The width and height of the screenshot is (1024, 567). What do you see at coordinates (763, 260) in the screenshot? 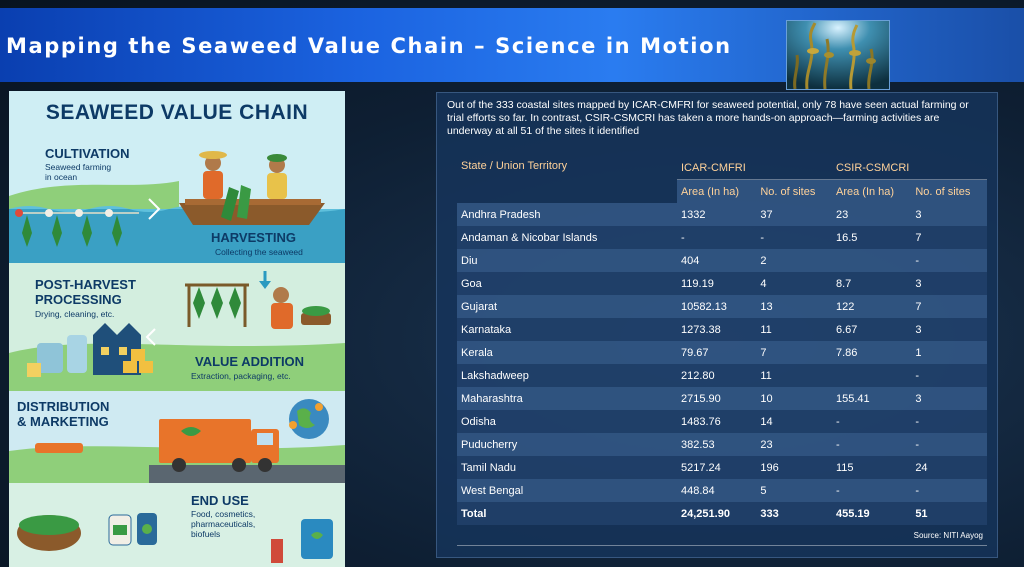
I see `table-cell: 2` at bounding box center [763, 260].